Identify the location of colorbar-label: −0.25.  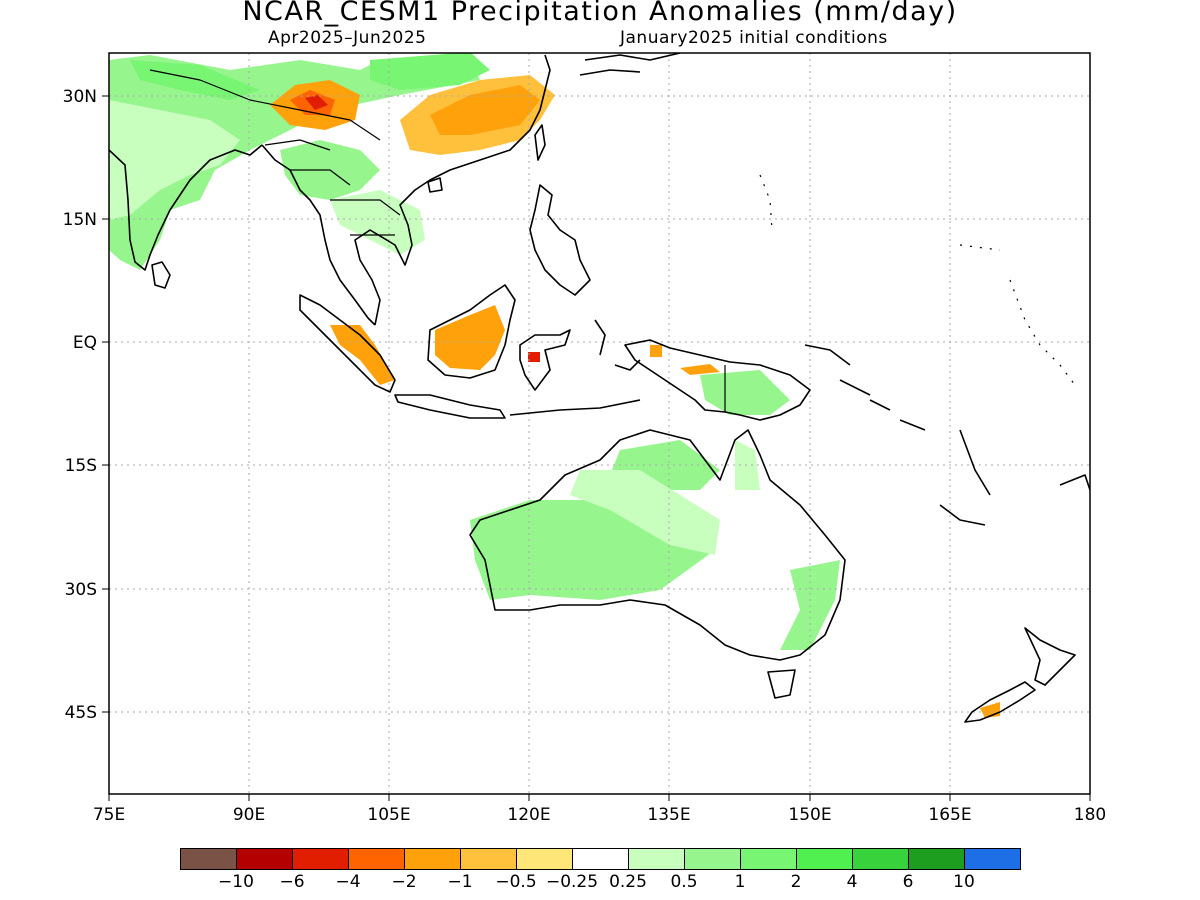
(572, 882).